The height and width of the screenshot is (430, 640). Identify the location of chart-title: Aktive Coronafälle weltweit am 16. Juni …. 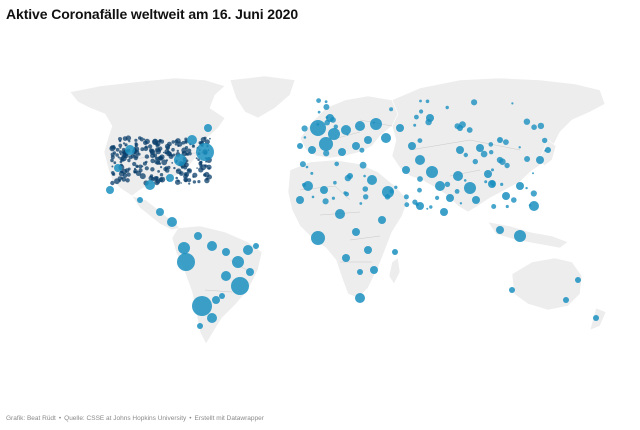
(152, 14).